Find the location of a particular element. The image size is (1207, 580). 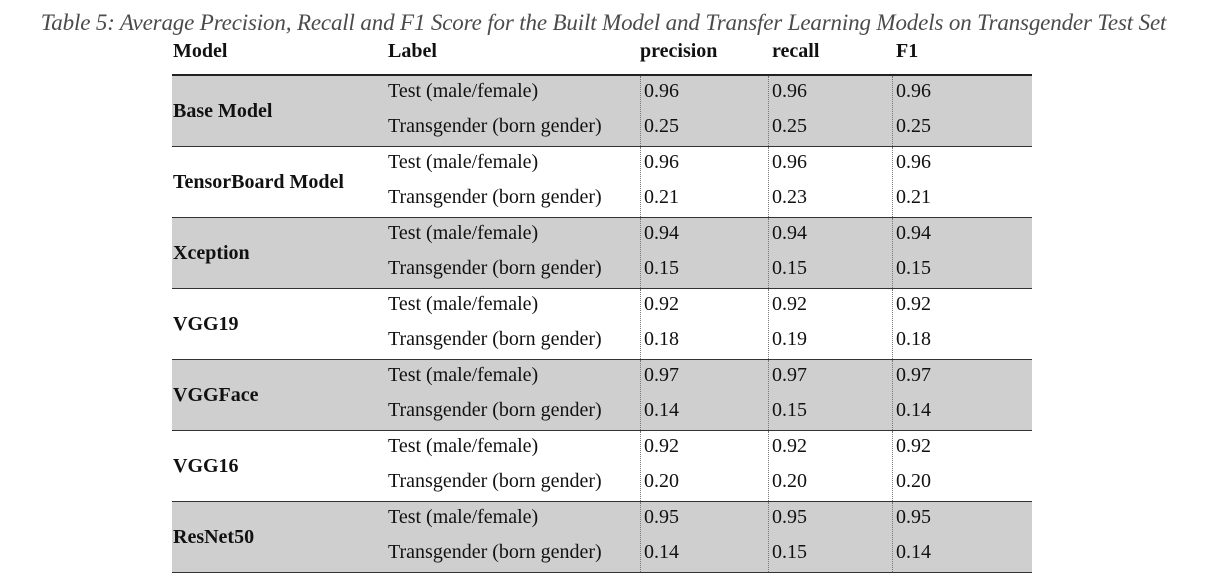

table-row: Test (male/female) 0.97 0.97 0.97 is located at coordinates (708, 377).